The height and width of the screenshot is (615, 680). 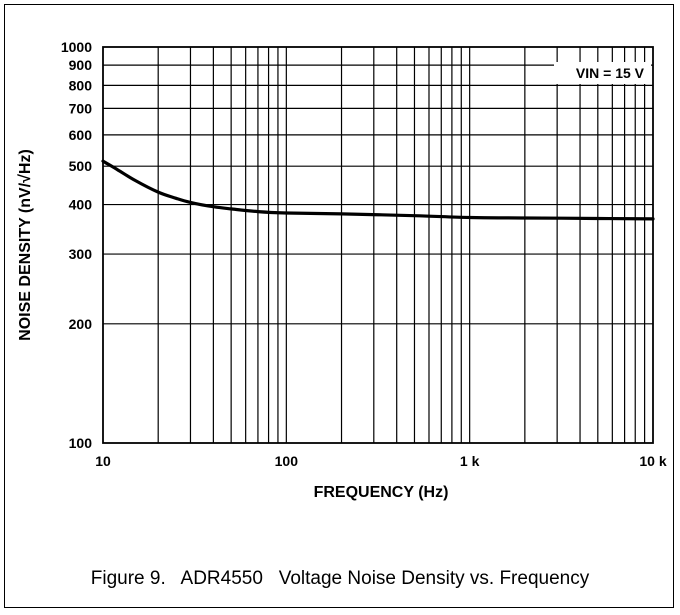 I want to click on y-tick-label: 200, so click(x=81, y=324).